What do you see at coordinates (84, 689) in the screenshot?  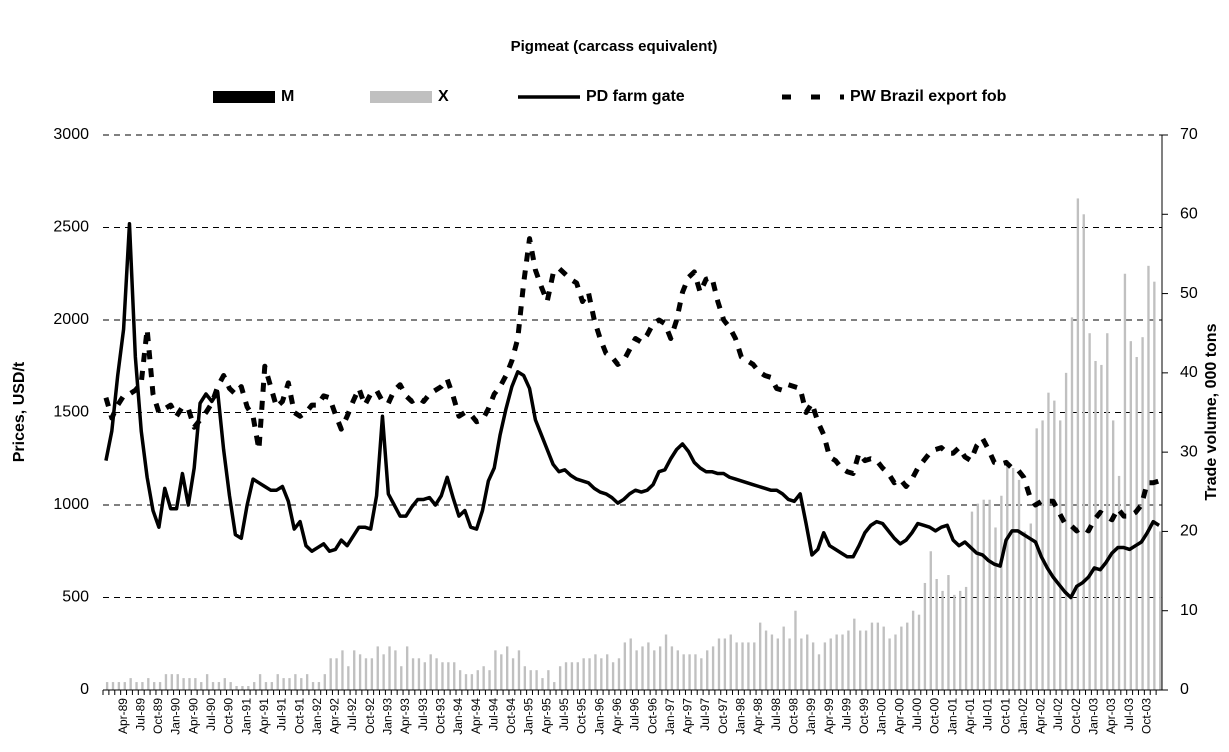 I see `y-tick-label: 0` at bounding box center [84, 689].